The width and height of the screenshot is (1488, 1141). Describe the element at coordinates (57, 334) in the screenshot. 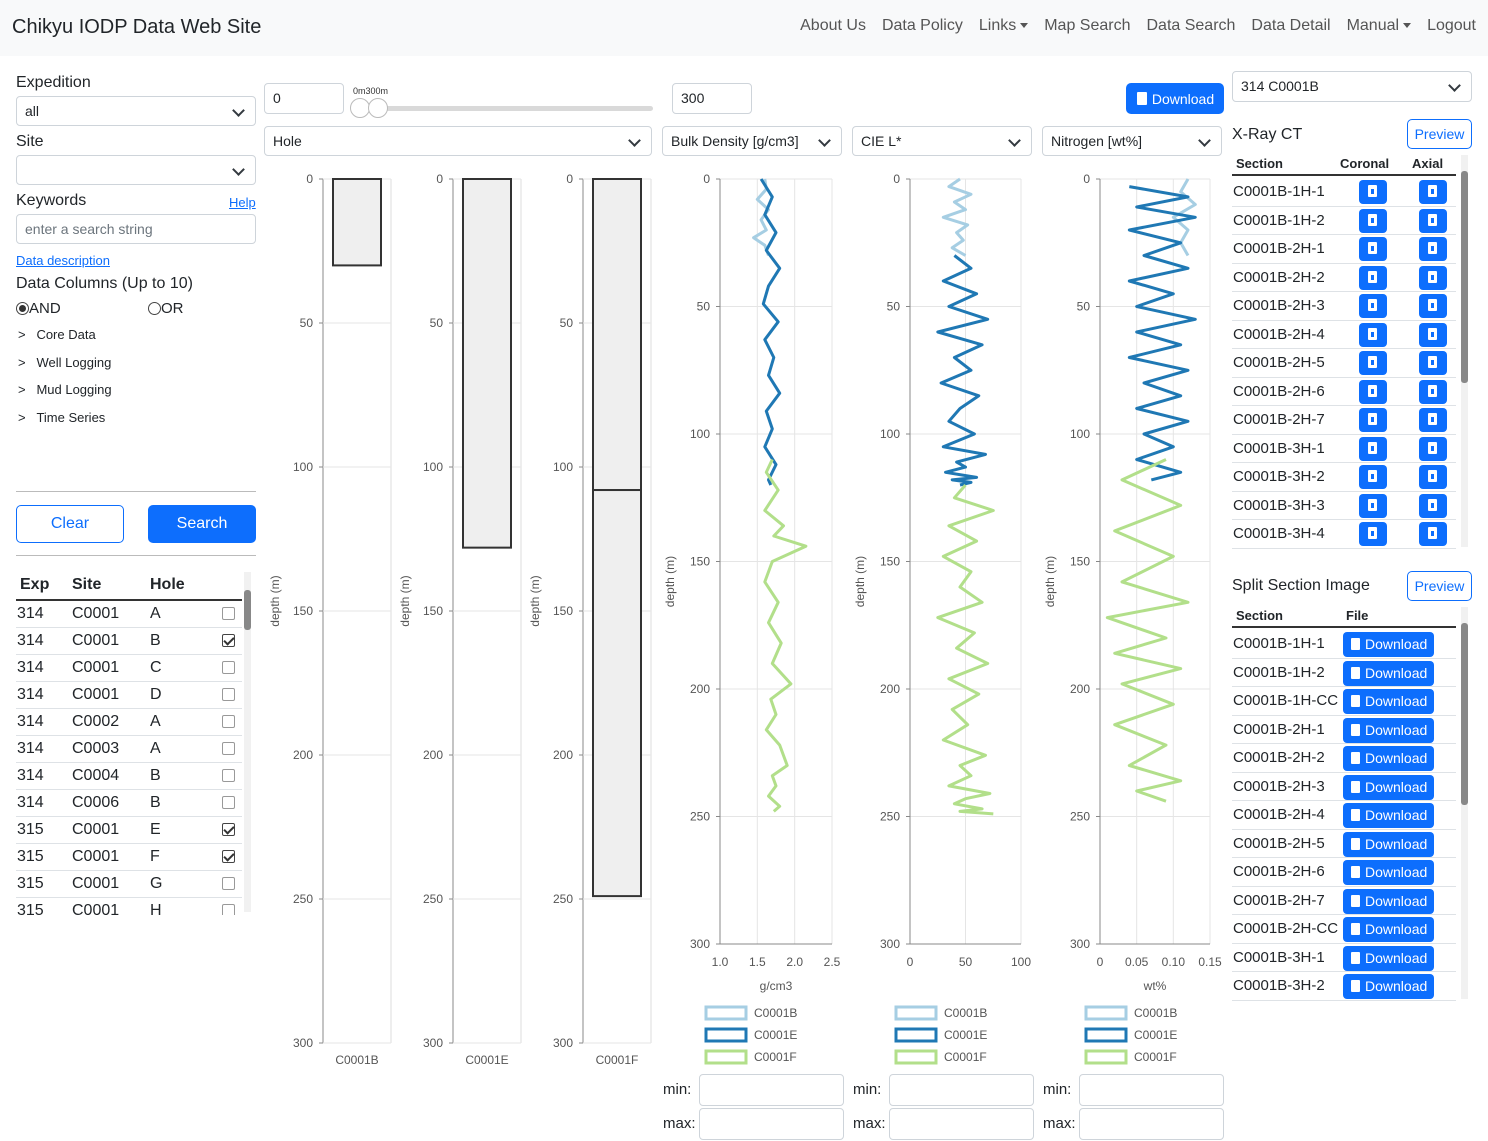

I see `tree-item-core-data: > Core Data` at that location.